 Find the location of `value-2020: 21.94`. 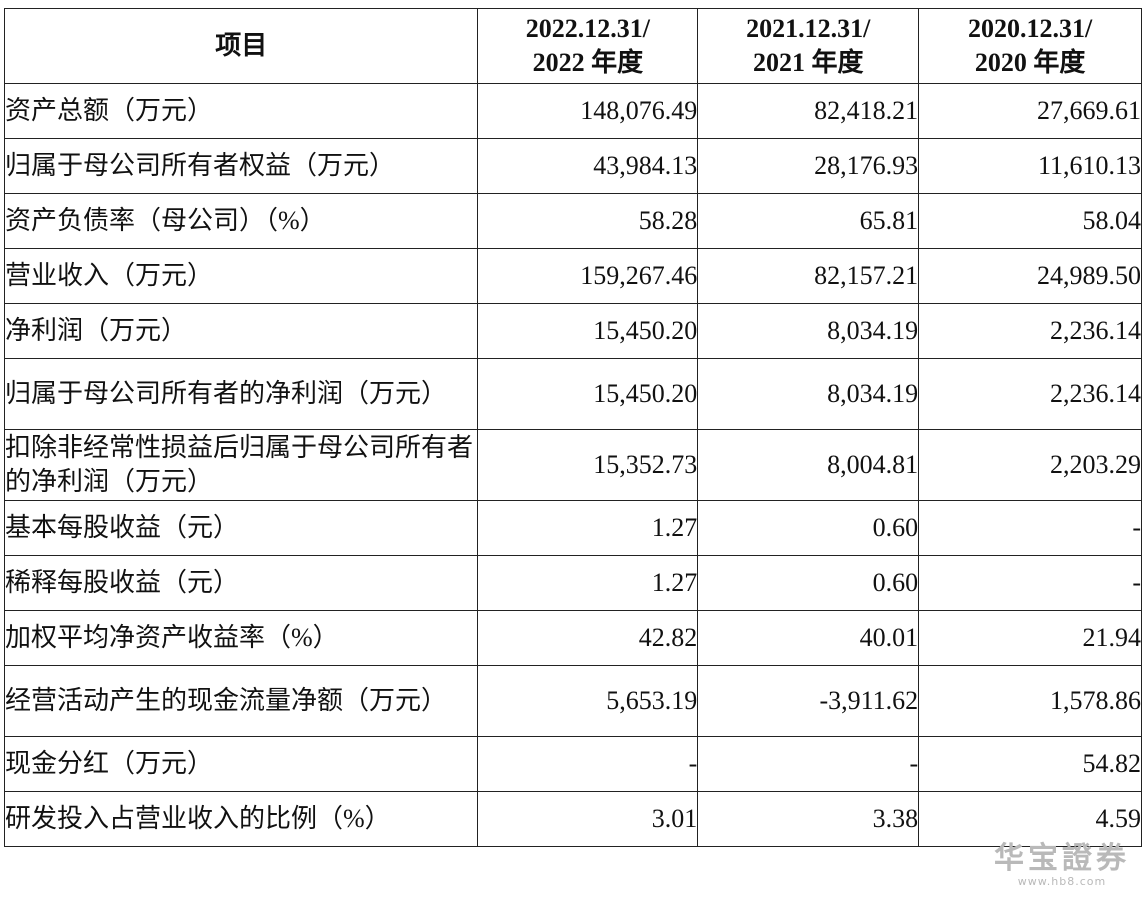

value-2020: 21.94 is located at coordinates (1030, 638).